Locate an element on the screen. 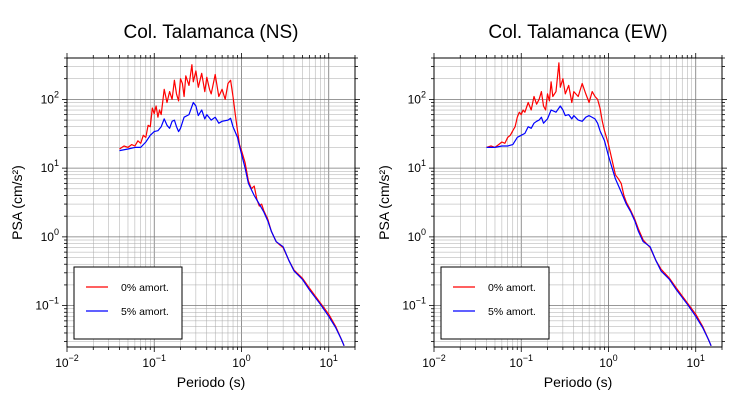 This screenshot has height=400, width=730. chart-title: Col. Talamanca (EW) is located at coordinates (577, 32).